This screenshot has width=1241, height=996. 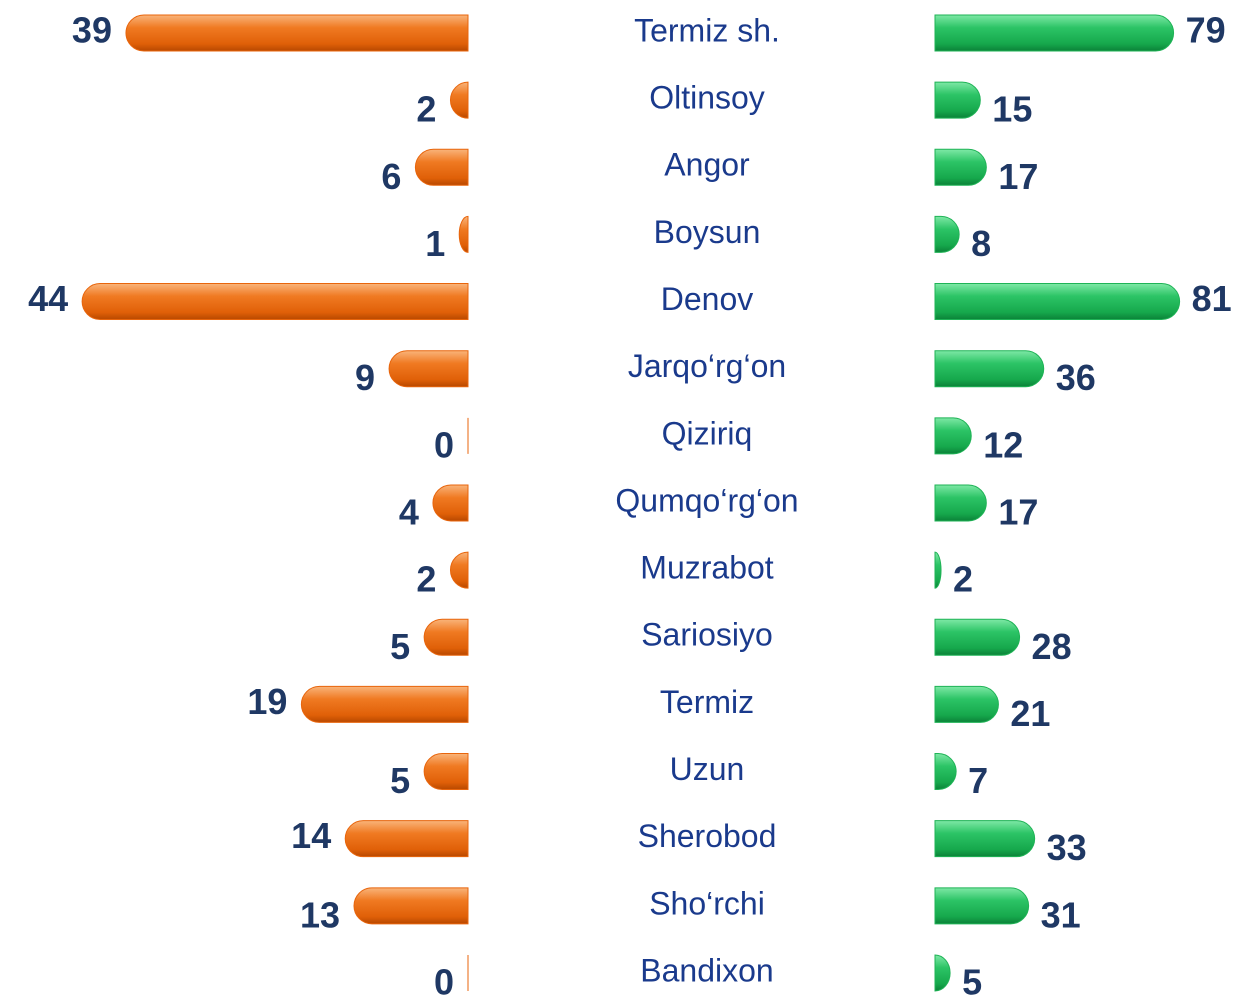 I want to click on value-label: 9, so click(x=365, y=377).